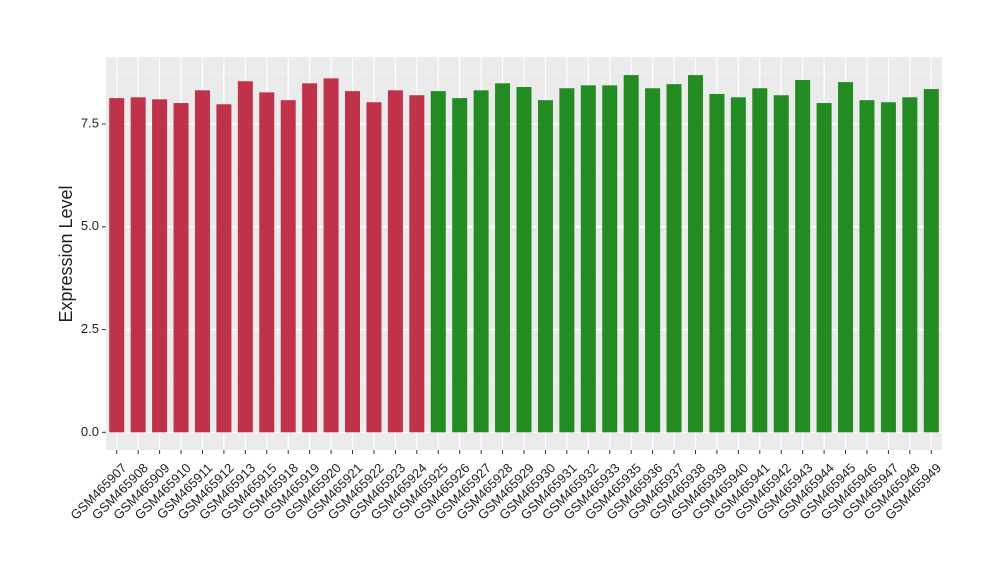 The width and height of the screenshot is (1000, 580). Describe the element at coordinates (90, 328) in the screenshot. I see `y-tick-label: 2.5` at that location.